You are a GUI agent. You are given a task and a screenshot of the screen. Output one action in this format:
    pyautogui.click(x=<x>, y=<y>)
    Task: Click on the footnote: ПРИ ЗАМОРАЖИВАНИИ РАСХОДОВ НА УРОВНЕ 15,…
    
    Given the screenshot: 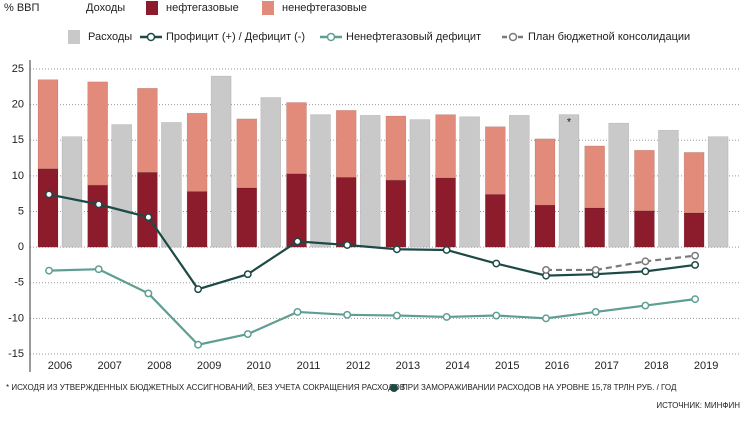 What is the action you would take?
    pyautogui.click(x=539, y=387)
    